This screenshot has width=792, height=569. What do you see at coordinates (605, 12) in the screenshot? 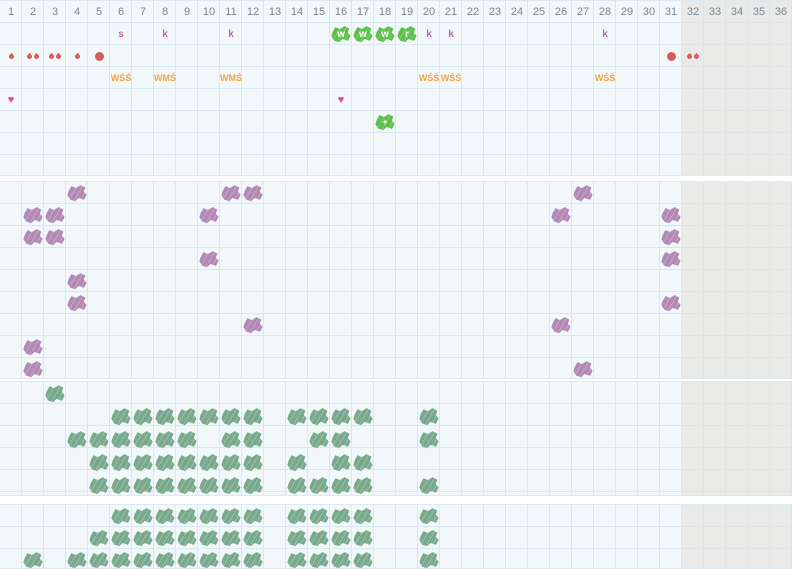
I see `day-header-cell: 28` at bounding box center [605, 12].